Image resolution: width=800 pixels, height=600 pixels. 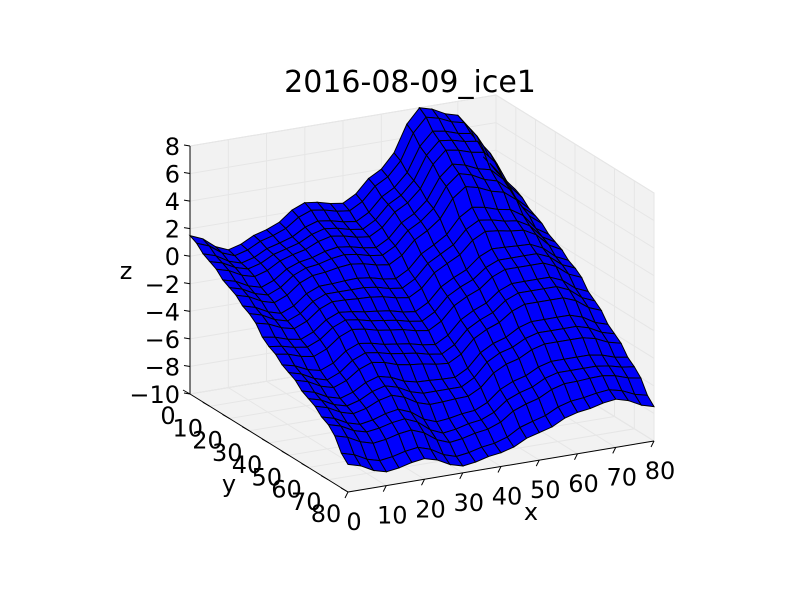 What do you see at coordinates (531, 512) in the screenshot?
I see `x-axis-label: x` at bounding box center [531, 512].